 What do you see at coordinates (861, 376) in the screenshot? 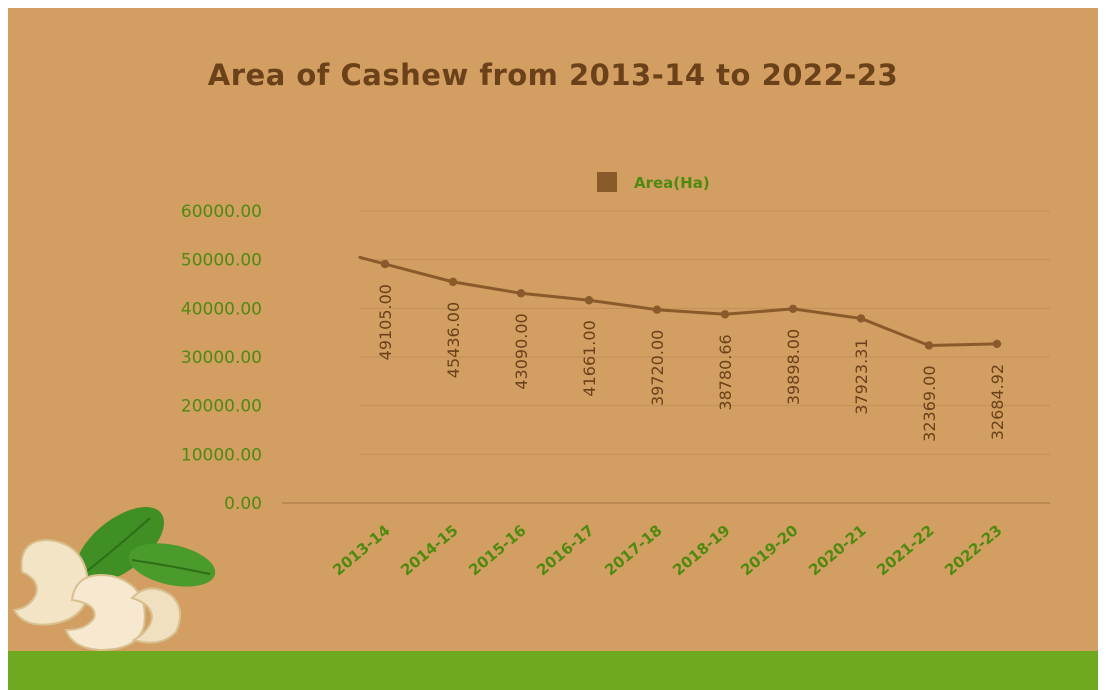
I see `data-label: 37923.31` at bounding box center [861, 376].